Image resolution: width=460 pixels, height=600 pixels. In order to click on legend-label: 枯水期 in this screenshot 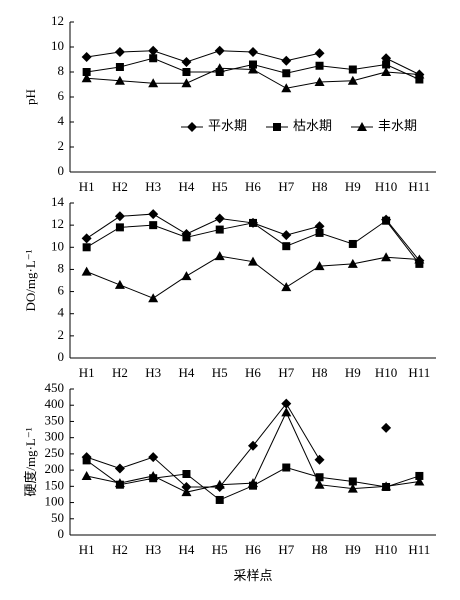, I will do `click(312, 125)`.